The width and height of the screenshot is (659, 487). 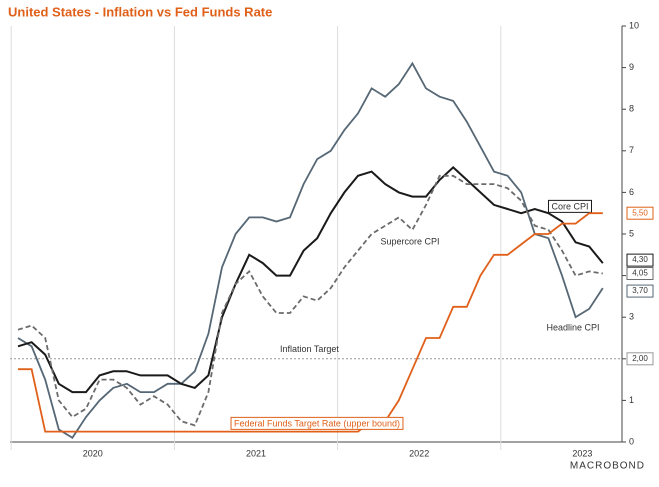 I want to click on target-tag: 2,00, so click(x=640, y=358).